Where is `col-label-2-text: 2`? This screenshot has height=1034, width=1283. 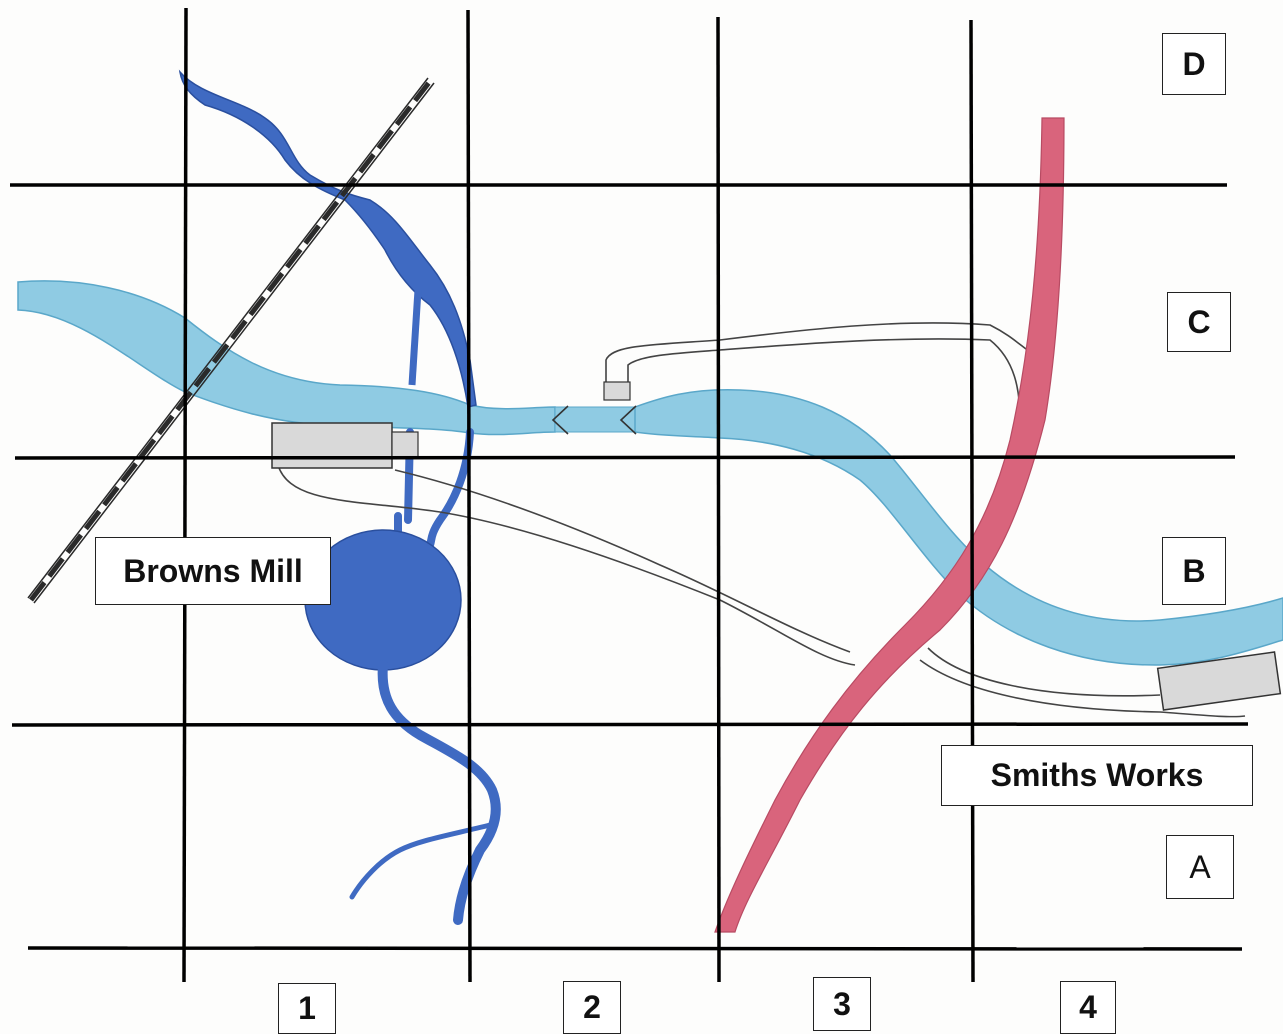 col-label-2-text: 2 is located at coordinates (592, 1007).